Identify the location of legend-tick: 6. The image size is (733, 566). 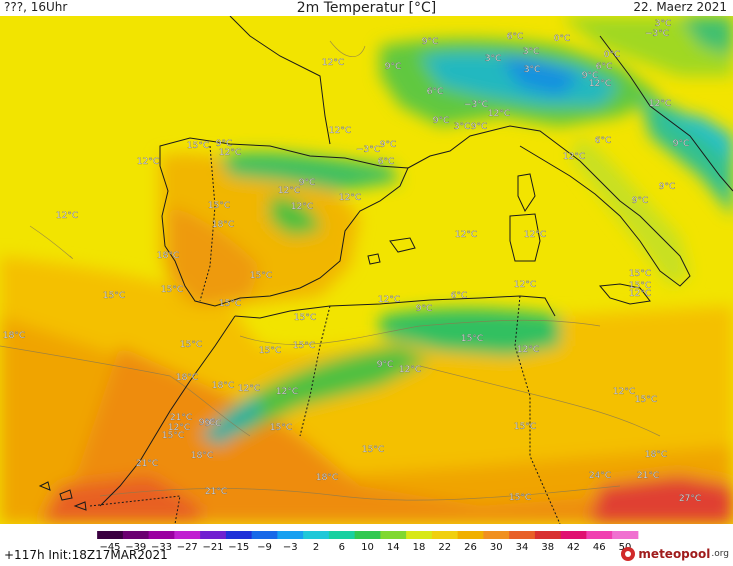
(342, 547).